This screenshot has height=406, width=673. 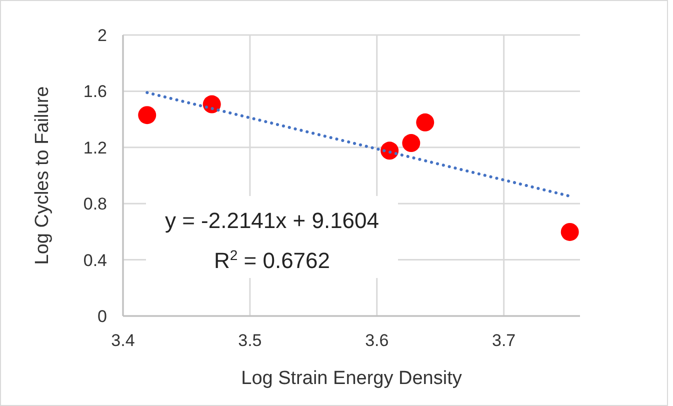 I want to click on y-tick-label: 2, so click(x=102, y=35).